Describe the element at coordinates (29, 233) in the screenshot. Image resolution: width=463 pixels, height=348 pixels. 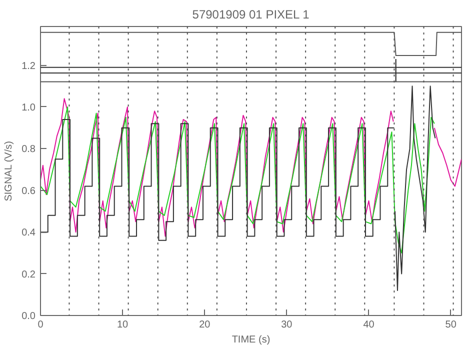
I see `y-tick-label: 0.4` at that location.